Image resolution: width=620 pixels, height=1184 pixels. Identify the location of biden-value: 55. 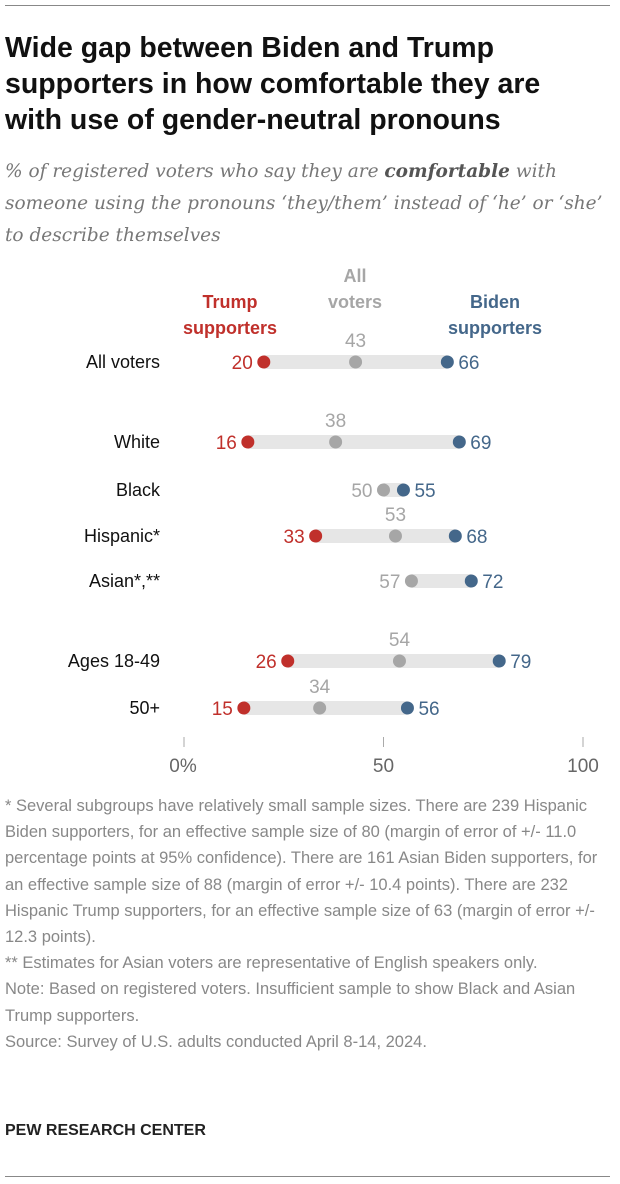
(424, 491).